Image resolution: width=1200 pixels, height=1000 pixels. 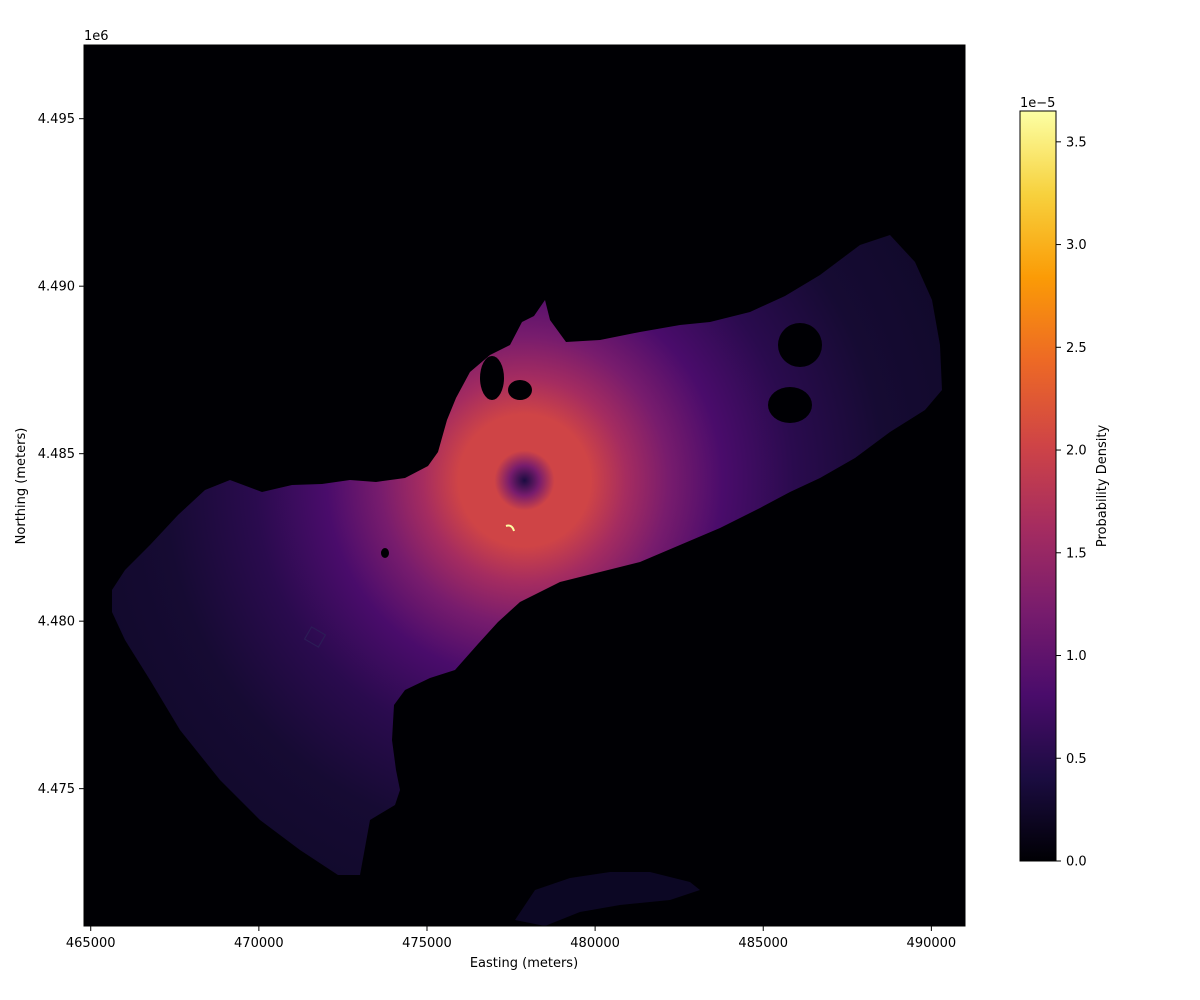 What do you see at coordinates (1076, 245) in the screenshot?
I see `colorbar-tick-label: 3.0` at bounding box center [1076, 245].